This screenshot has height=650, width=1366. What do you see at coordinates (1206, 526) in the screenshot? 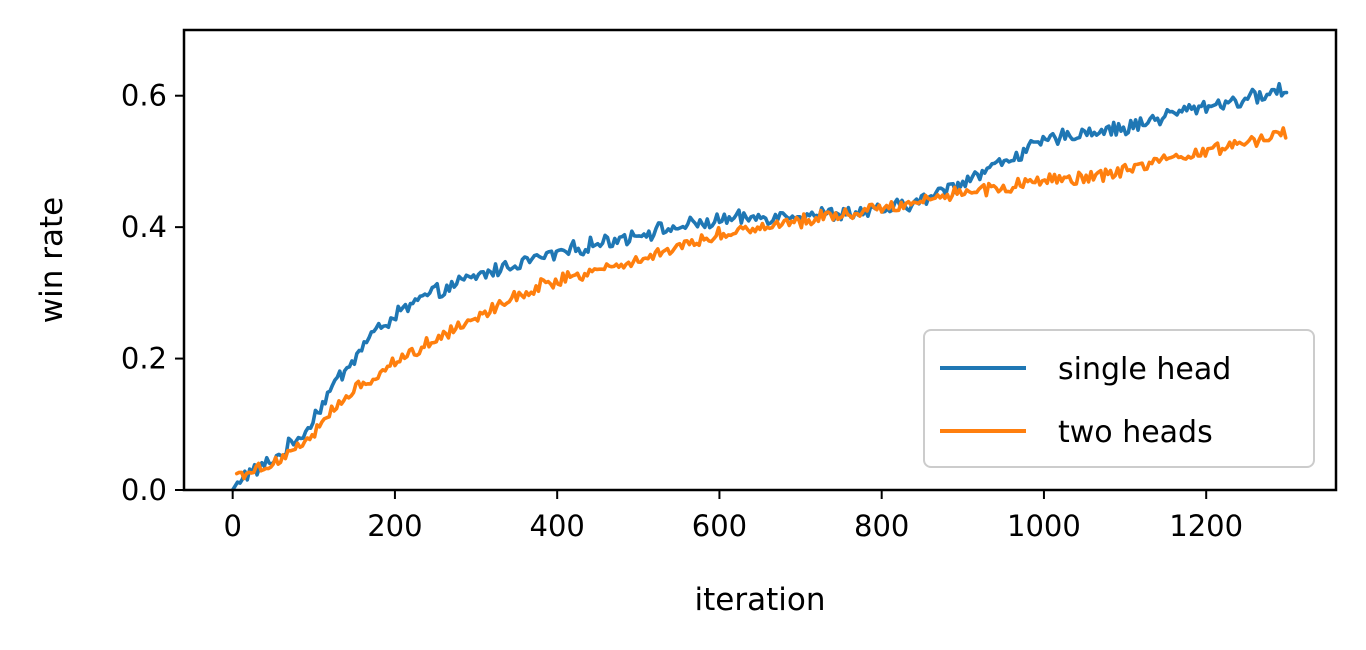
I see `x-tick-label: 1200` at bounding box center [1206, 526].